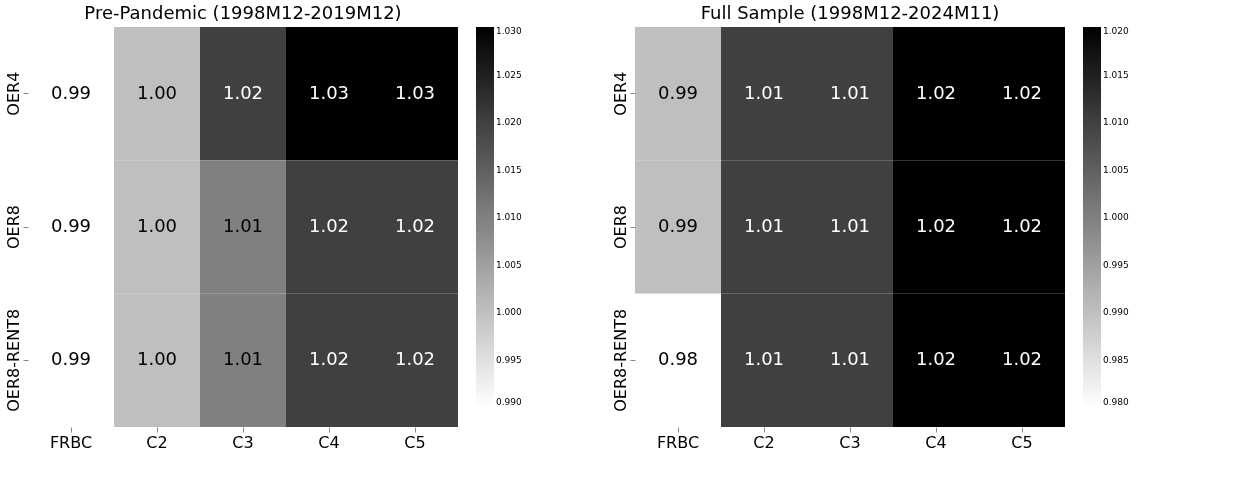  I want to click on data-label: 0.98, so click(678, 359).